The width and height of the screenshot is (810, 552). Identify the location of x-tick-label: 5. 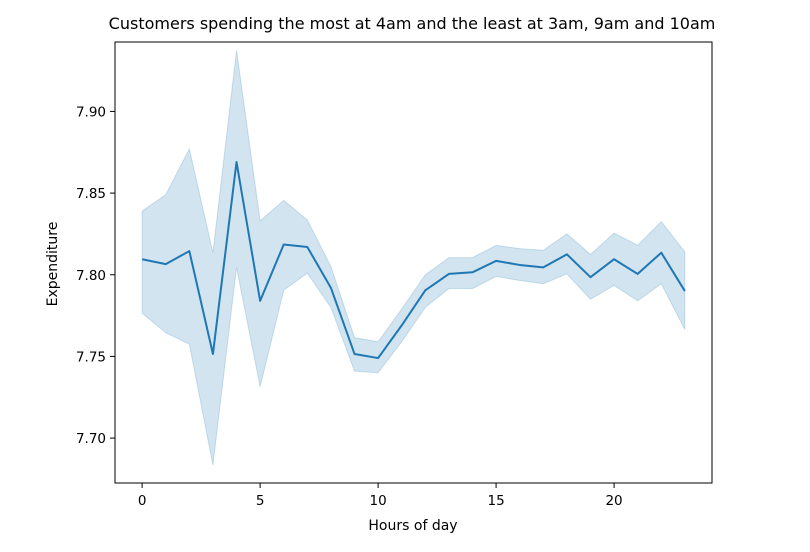
(260, 501).